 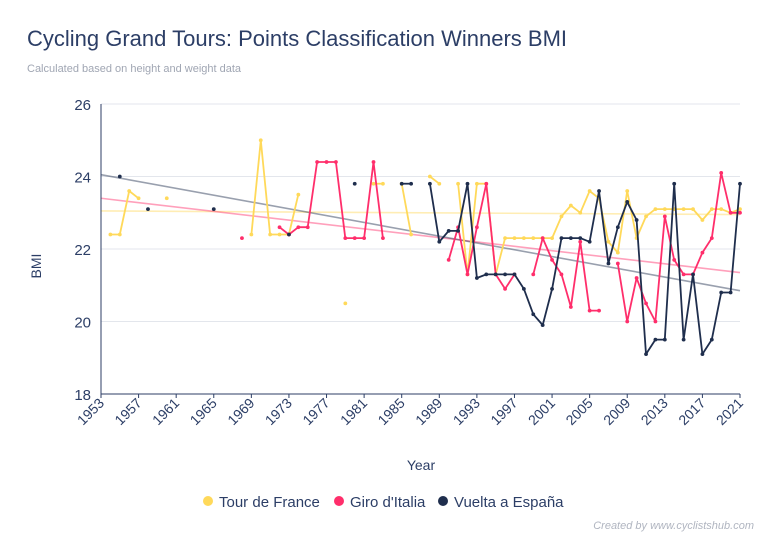 What do you see at coordinates (269, 502) in the screenshot?
I see `legend-label: Tour de France` at bounding box center [269, 502].